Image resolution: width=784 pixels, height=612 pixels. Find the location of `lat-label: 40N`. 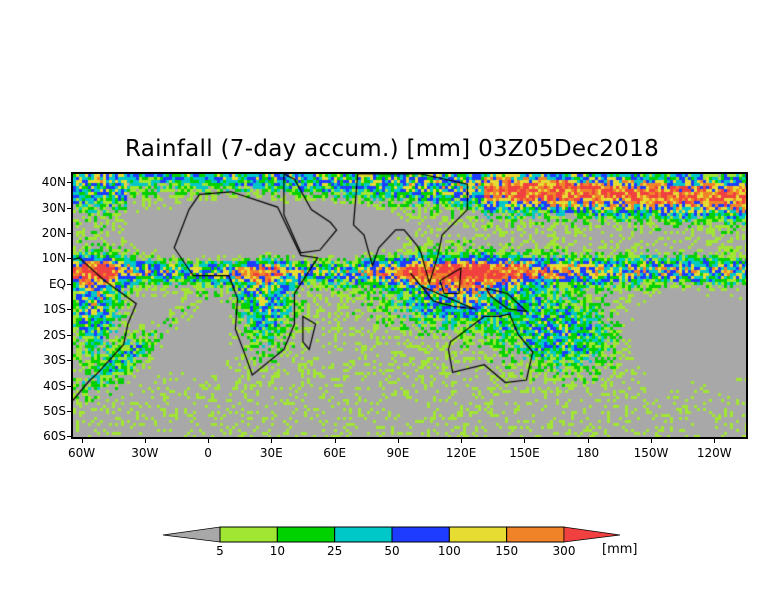

lat-label: 40N is located at coordinates (53, 182).